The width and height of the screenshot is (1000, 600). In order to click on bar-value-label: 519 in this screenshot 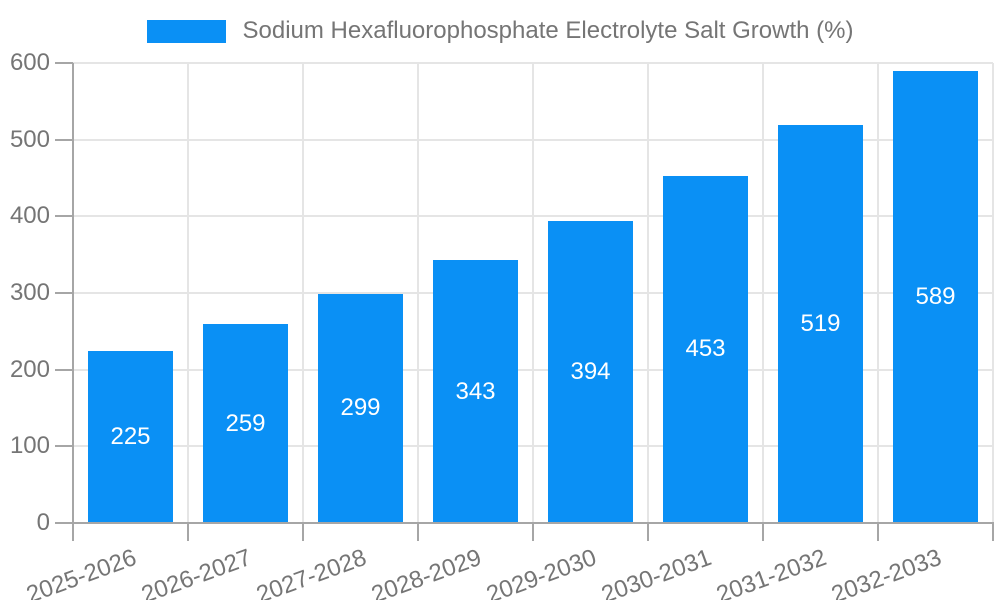, I will do `click(820, 324)`.